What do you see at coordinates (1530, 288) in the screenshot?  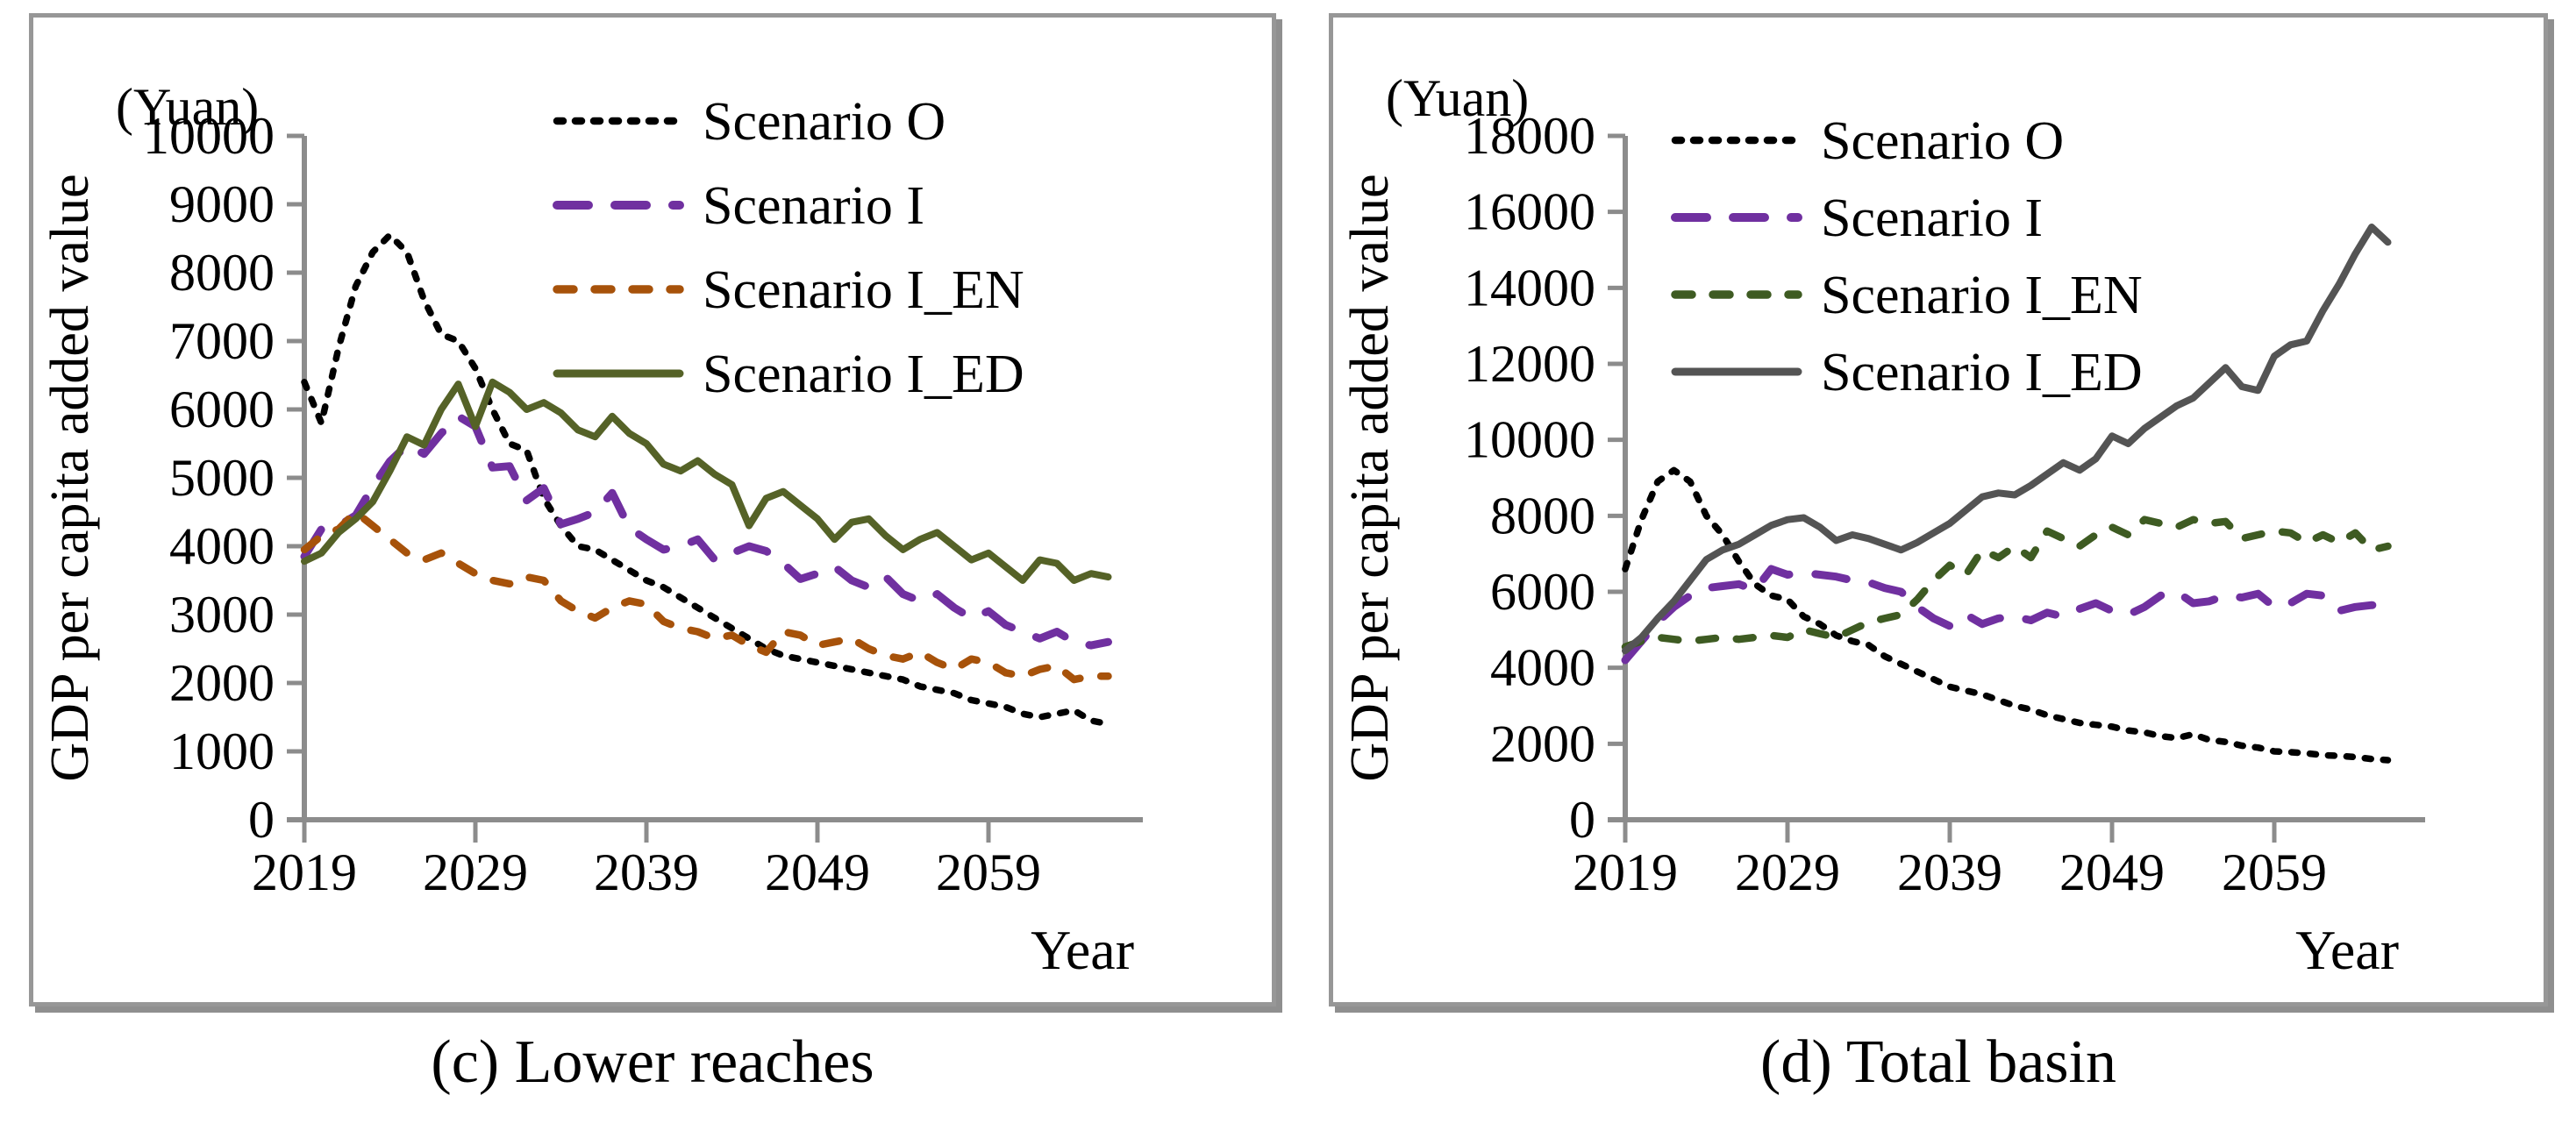 I see `y-tick-label: 14000` at bounding box center [1530, 288].